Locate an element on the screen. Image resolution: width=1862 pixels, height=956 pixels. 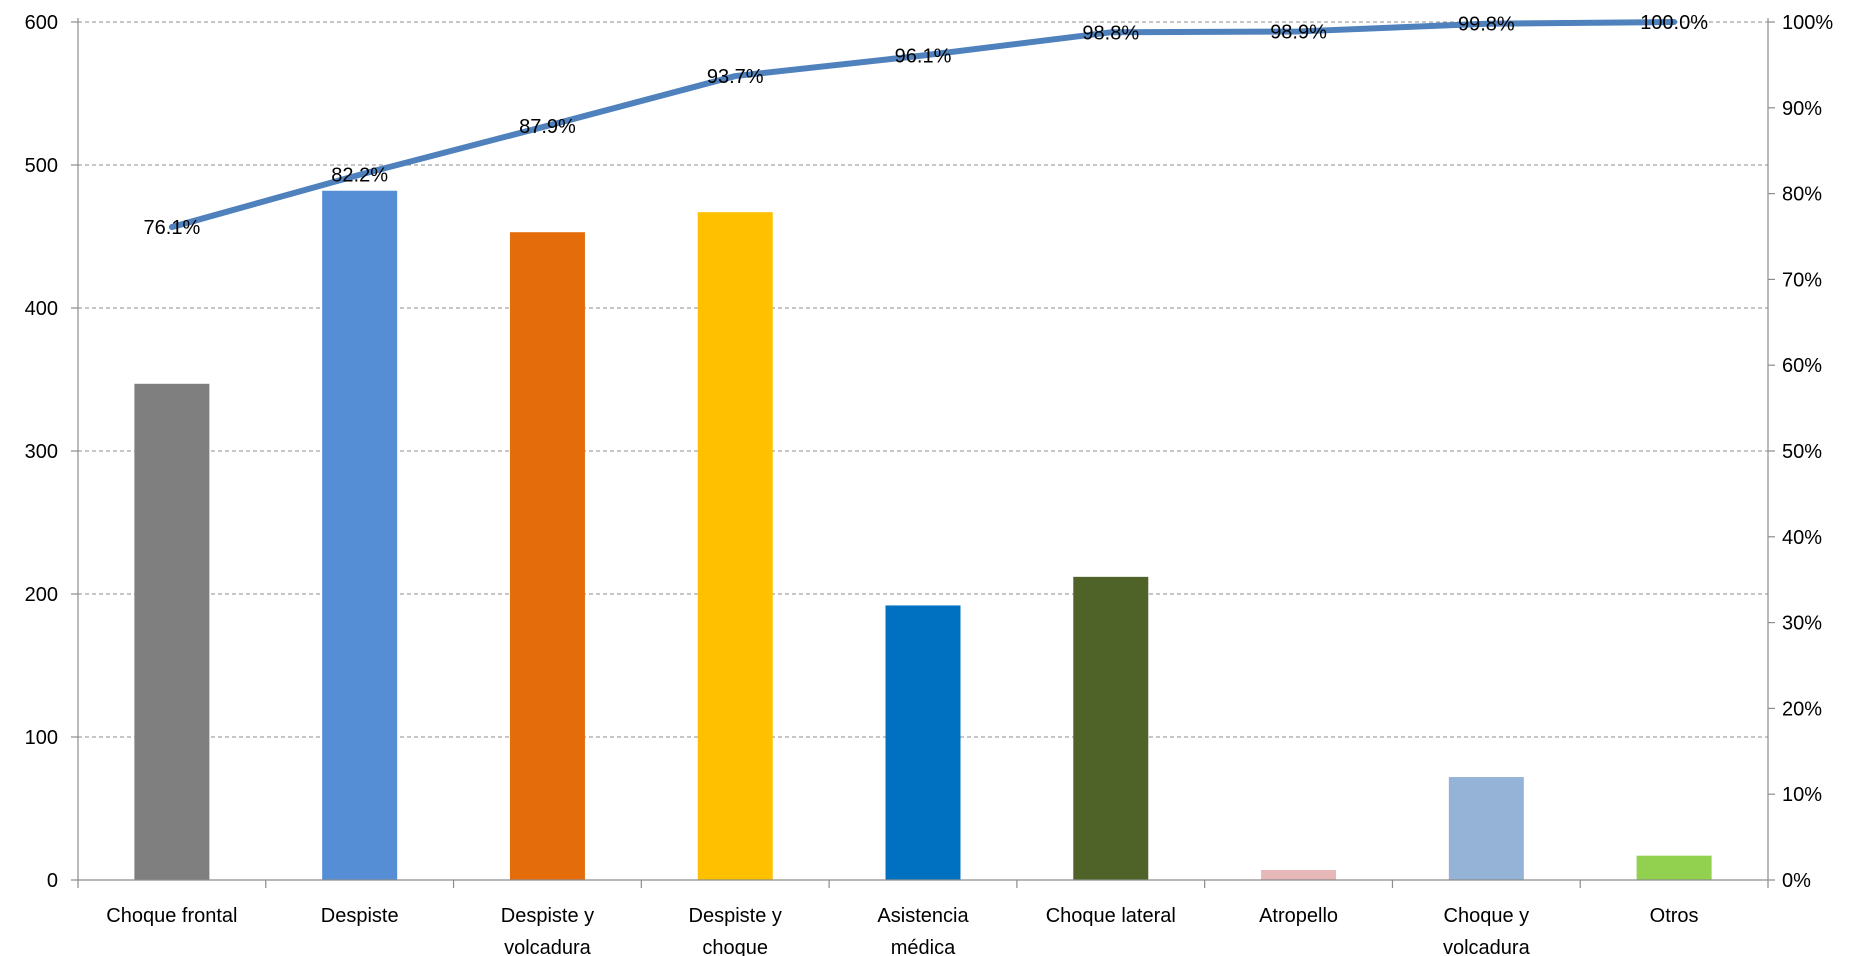
right-axis-tick-label: 50% is located at coordinates (1802, 452).